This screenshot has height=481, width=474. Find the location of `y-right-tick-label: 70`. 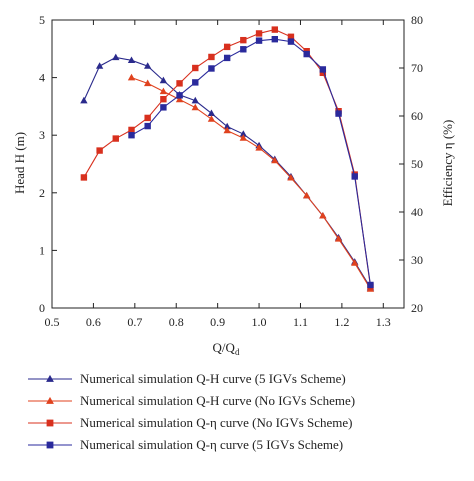

y-right-tick-label: 70 is located at coordinates (417, 68).